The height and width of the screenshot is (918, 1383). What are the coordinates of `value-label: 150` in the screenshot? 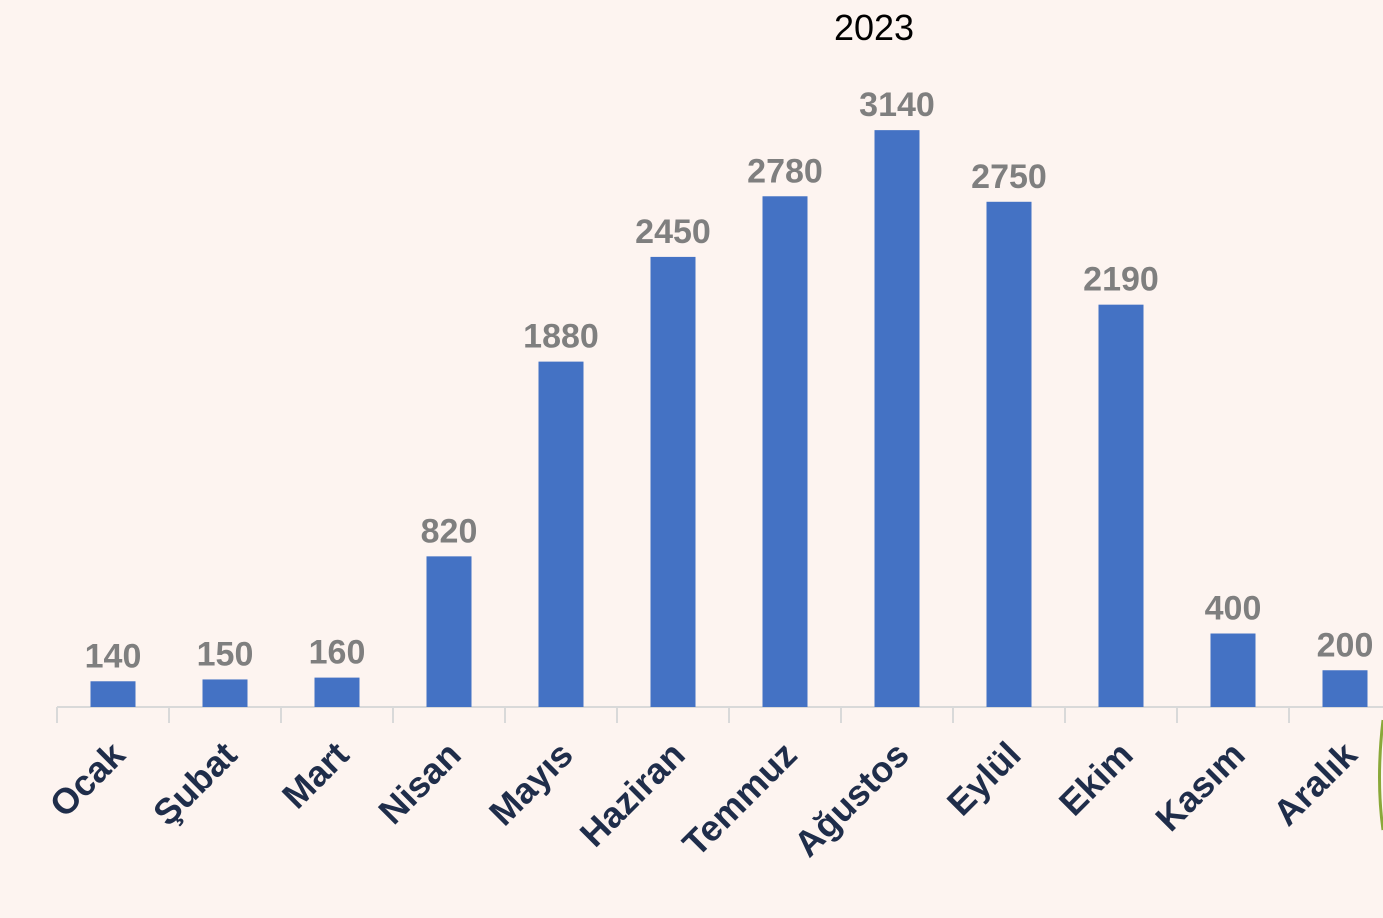 It's located at (225, 654).